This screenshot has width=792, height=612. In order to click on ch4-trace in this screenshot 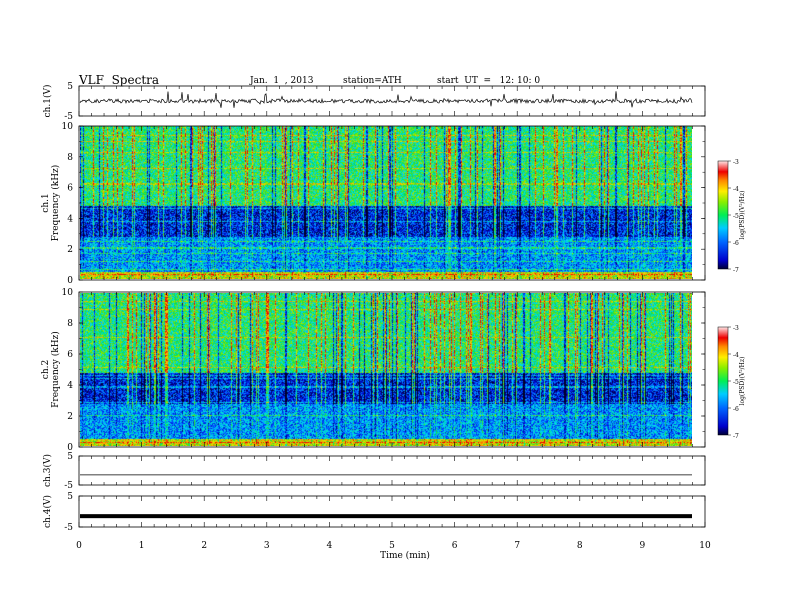, I will do `click(386, 516)`.